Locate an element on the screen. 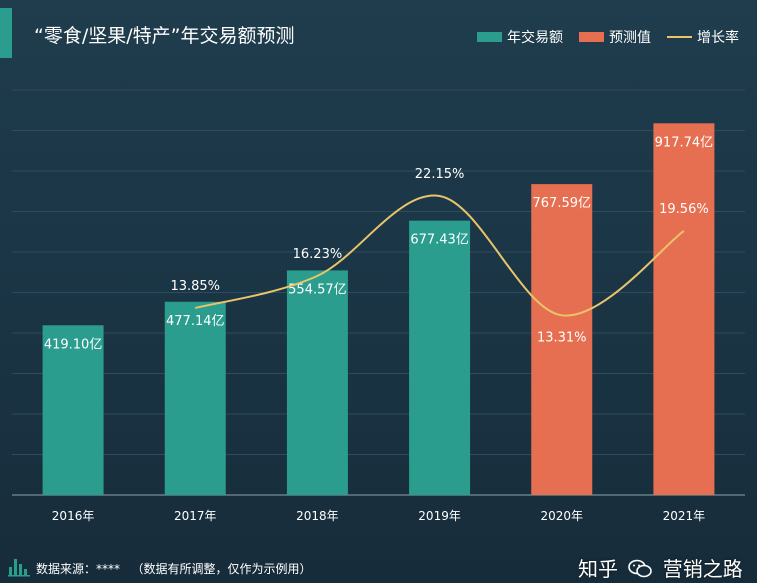  bar-chart-icon is located at coordinates (19, 568).